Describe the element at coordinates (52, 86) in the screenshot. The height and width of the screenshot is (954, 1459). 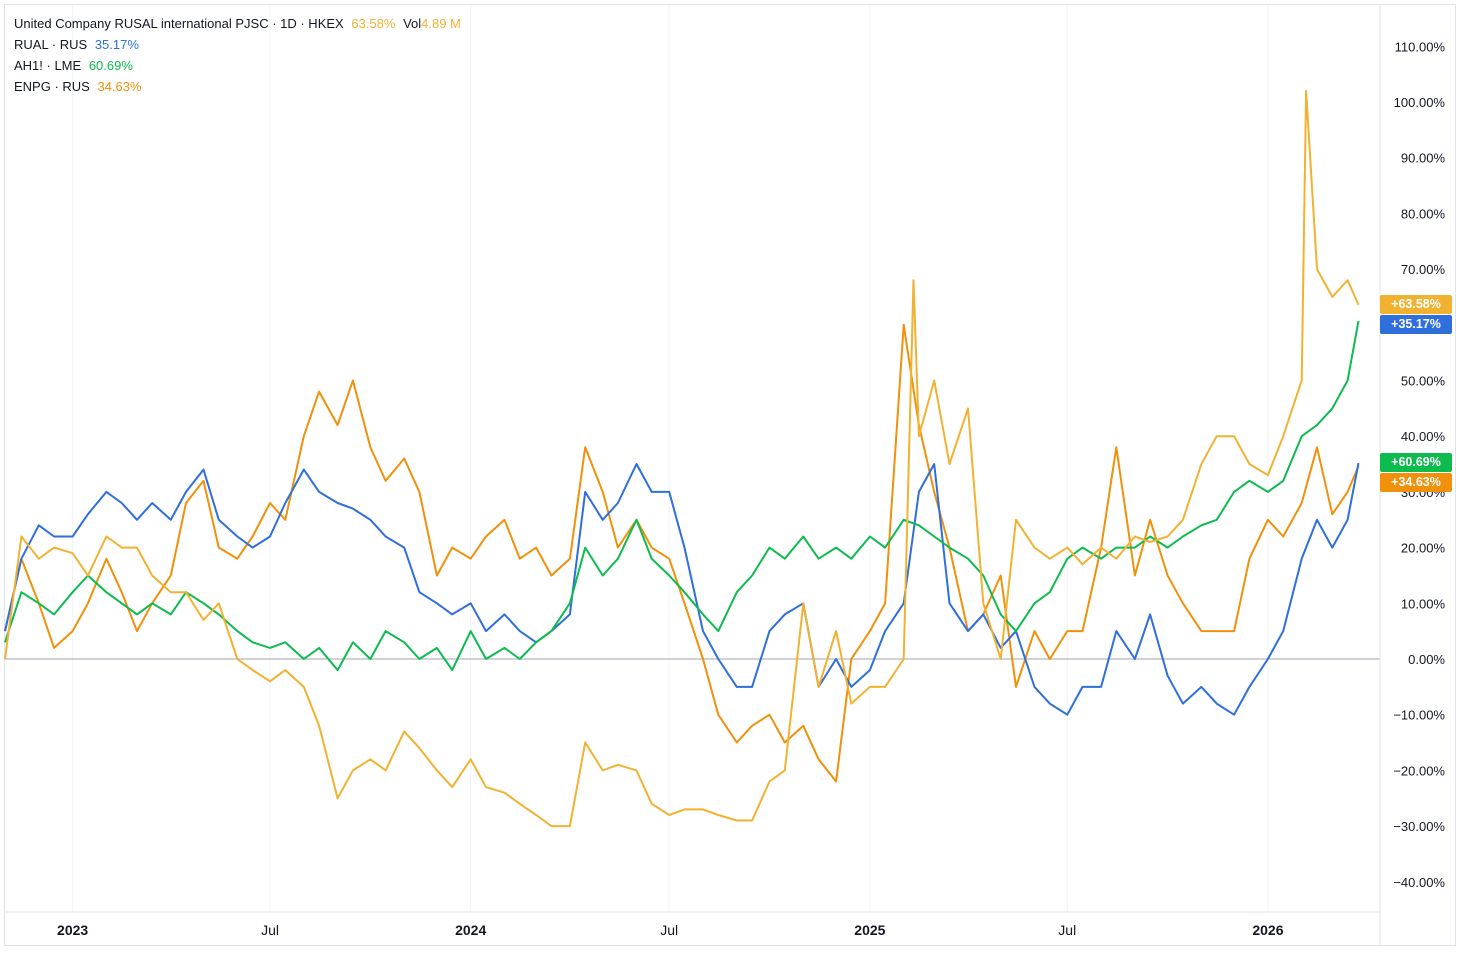
I see `legend-symbol: ENPG · RUS` at that location.